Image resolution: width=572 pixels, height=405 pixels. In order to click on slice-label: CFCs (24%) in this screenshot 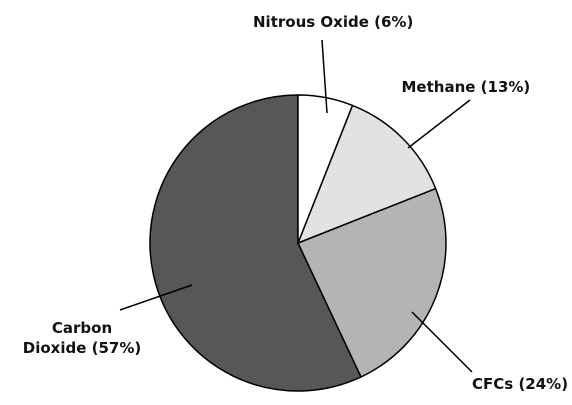, I will do `click(520, 384)`.